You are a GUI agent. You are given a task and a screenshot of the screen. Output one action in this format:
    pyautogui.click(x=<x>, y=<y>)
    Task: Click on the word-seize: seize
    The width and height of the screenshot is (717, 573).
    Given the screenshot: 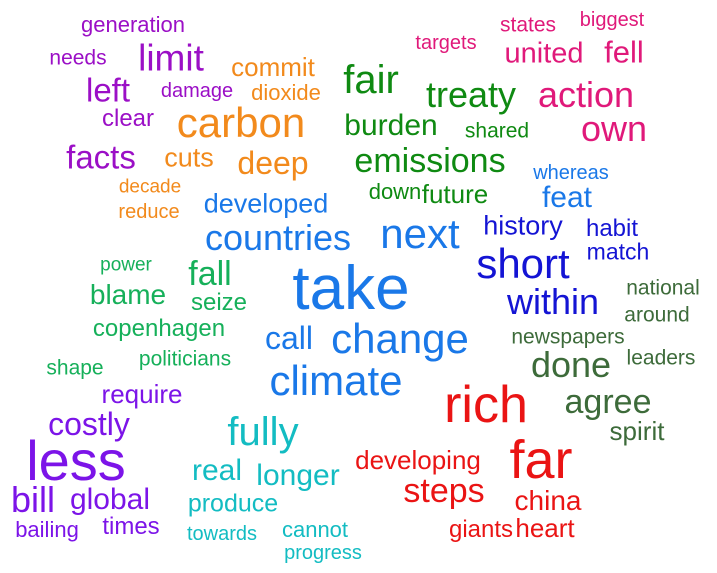 What is the action you would take?
    pyautogui.click(x=219, y=302)
    